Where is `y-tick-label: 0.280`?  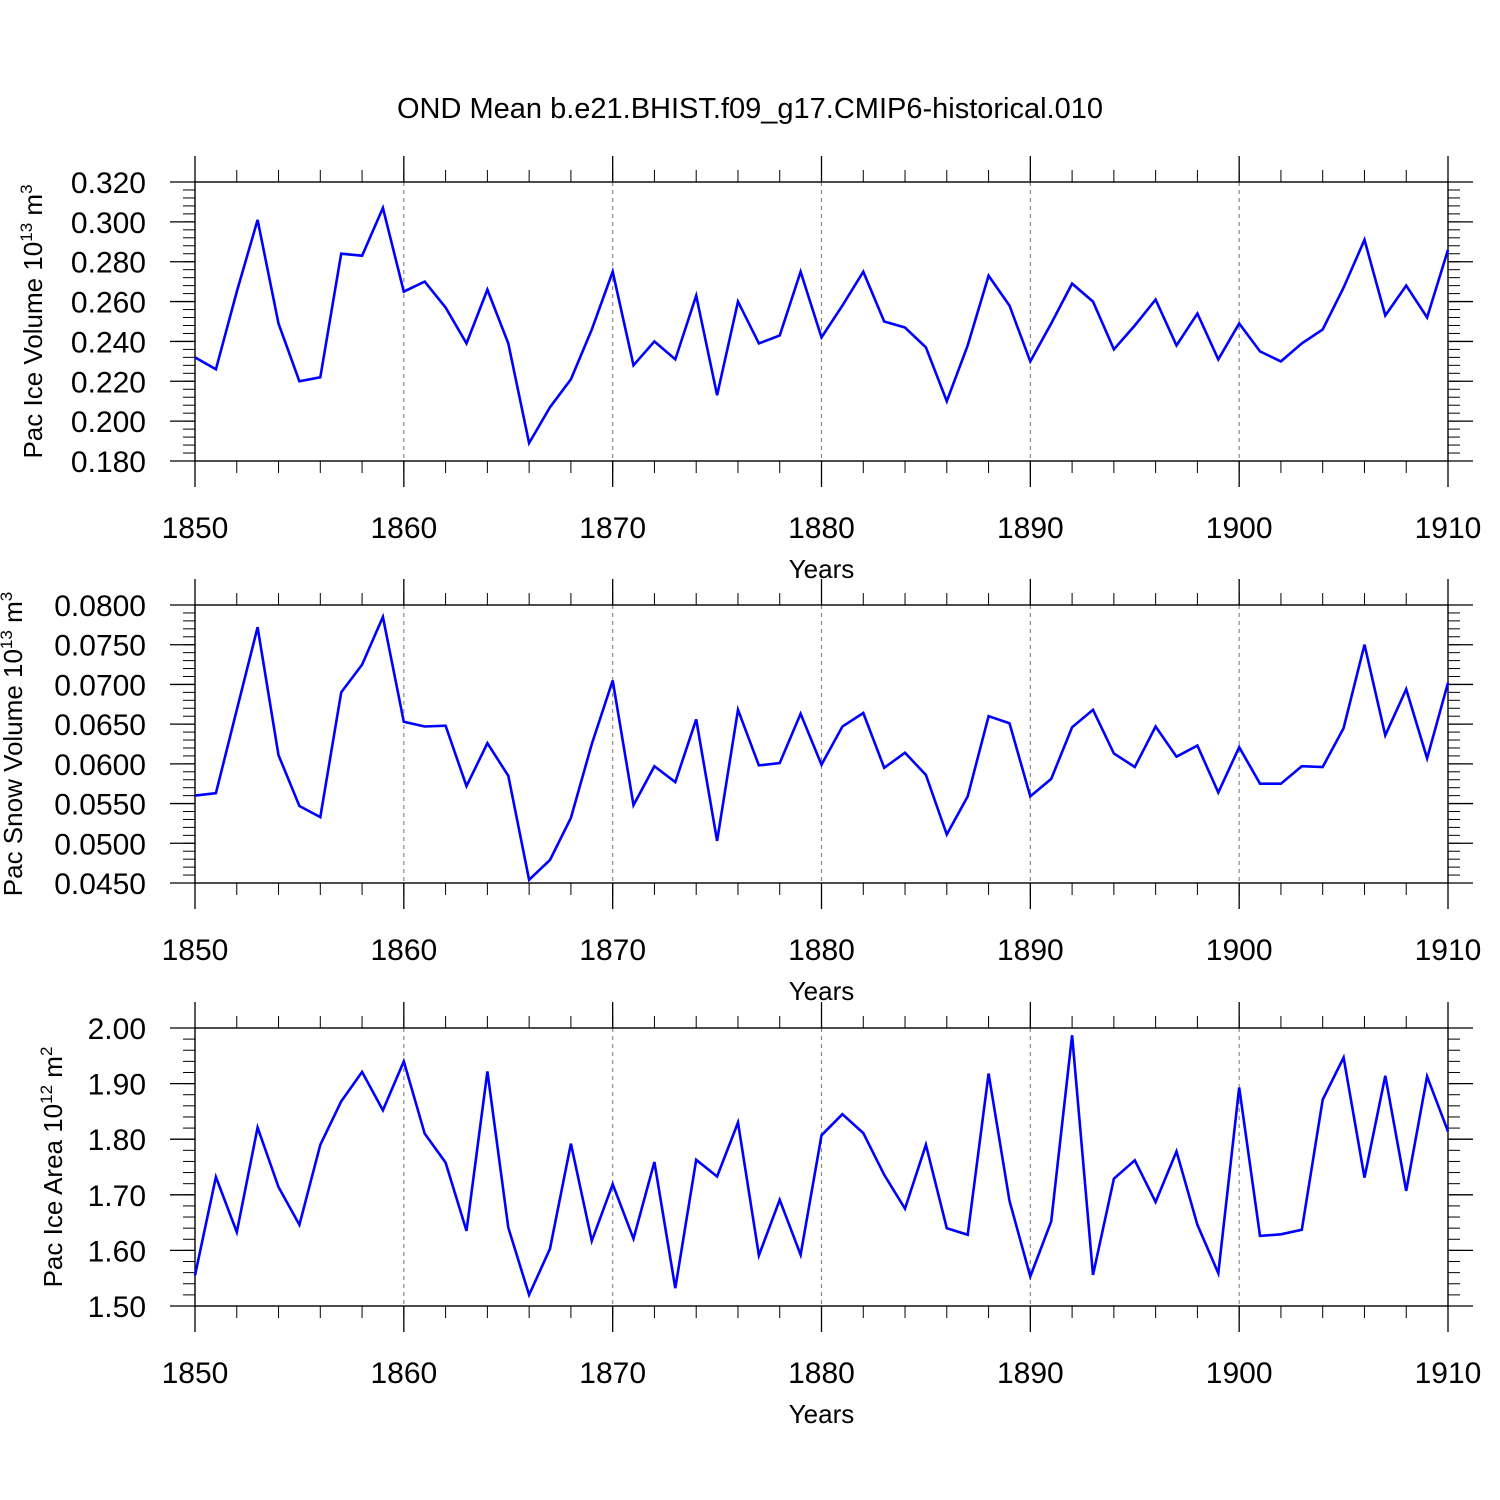
y-tick-label: 0.280 is located at coordinates (108, 263).